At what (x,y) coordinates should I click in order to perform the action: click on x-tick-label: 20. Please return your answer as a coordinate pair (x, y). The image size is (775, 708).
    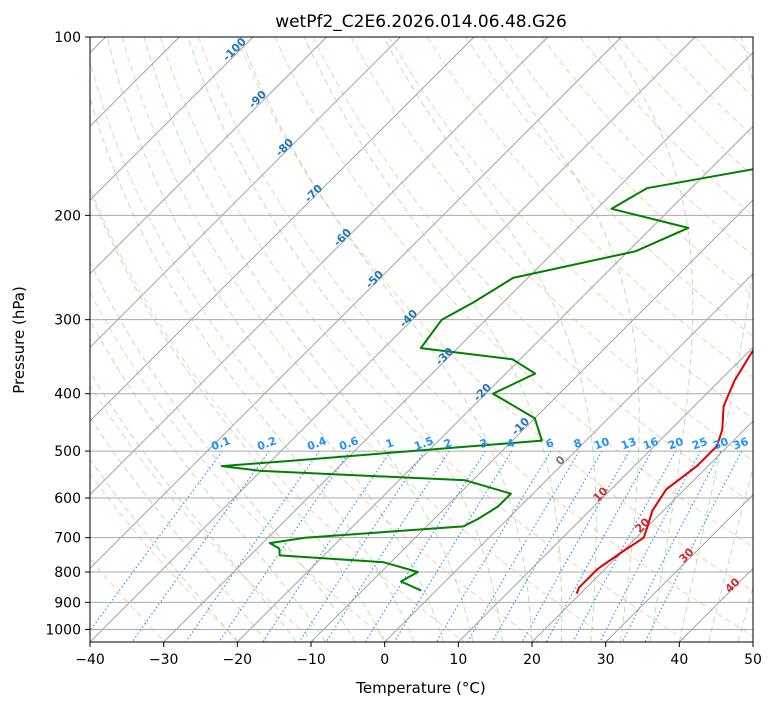
    Looking at the image, I should click on (532, 660).